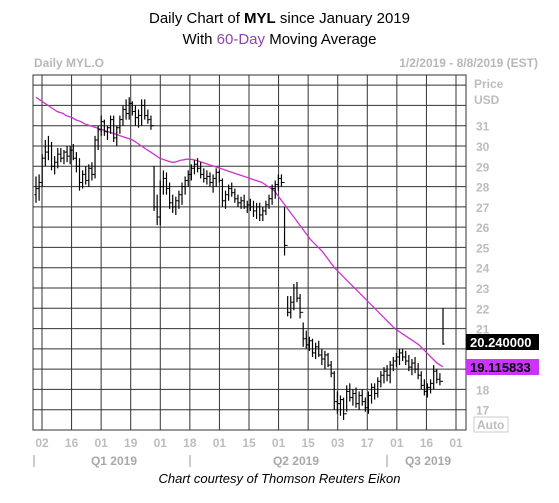 This screenshot has width=559, height=503. What do you see at coordinates (131, 443) in the screenshot?
I see `x-tick-label: 19` at bounding box center [131, 443].